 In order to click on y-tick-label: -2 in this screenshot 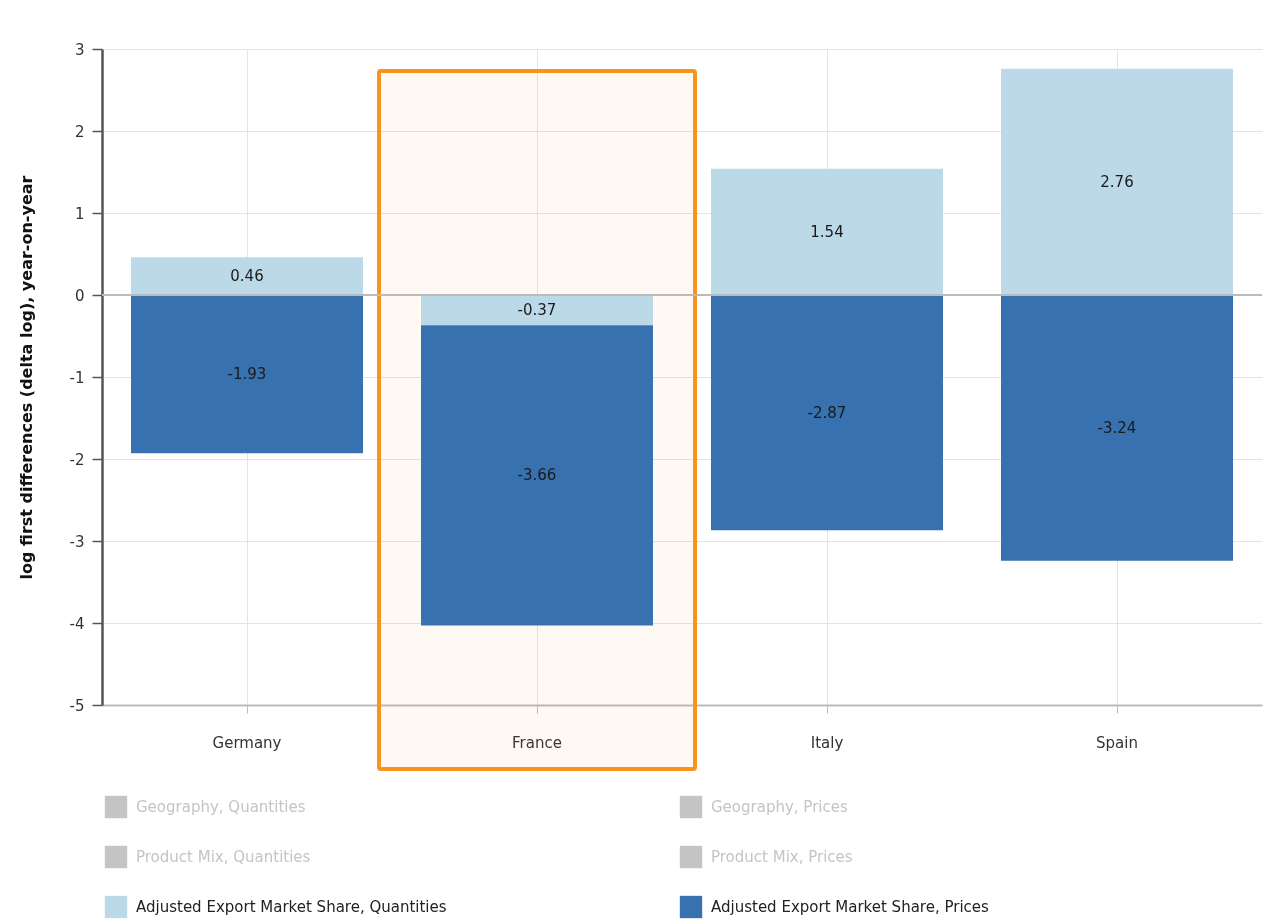, I will do `click(77, 459)`.